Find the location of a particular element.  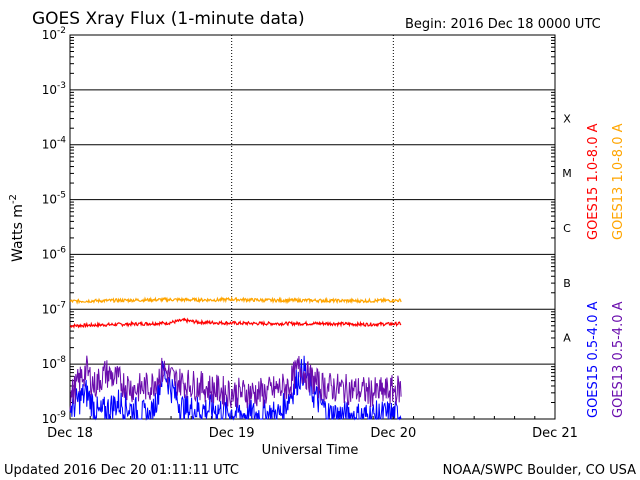

flare-class-M: M is located at coordinates (567, 173).